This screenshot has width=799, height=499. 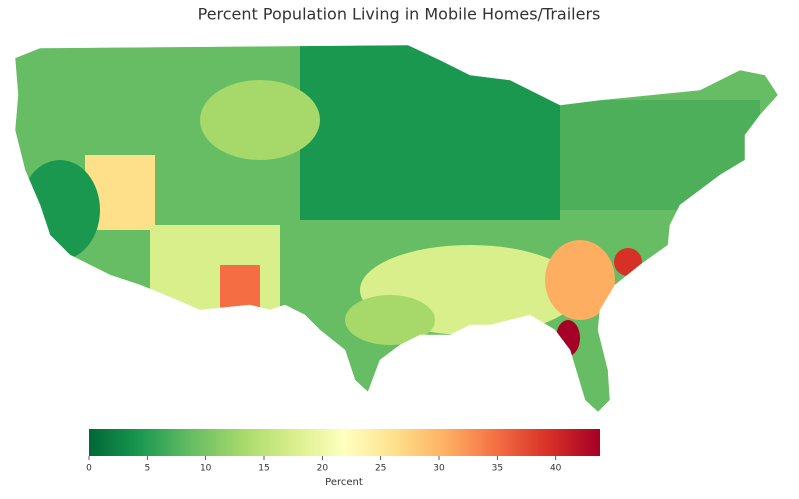 I want to click on colorbar, so click(x=344, y=442).